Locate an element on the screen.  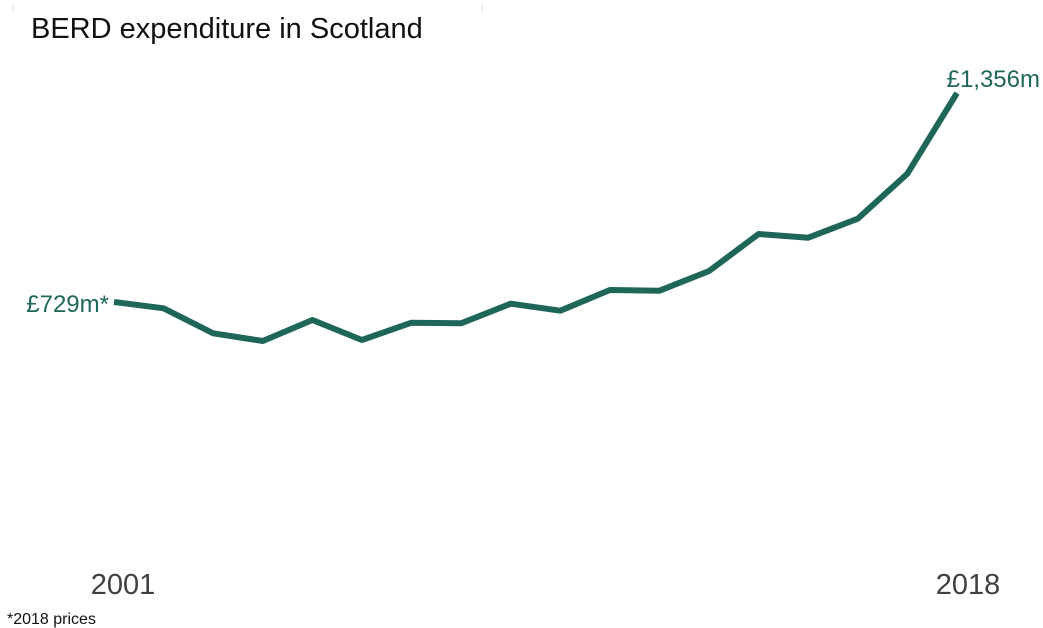
x-tick-label: 2018 is located at coordinates (968, 585).